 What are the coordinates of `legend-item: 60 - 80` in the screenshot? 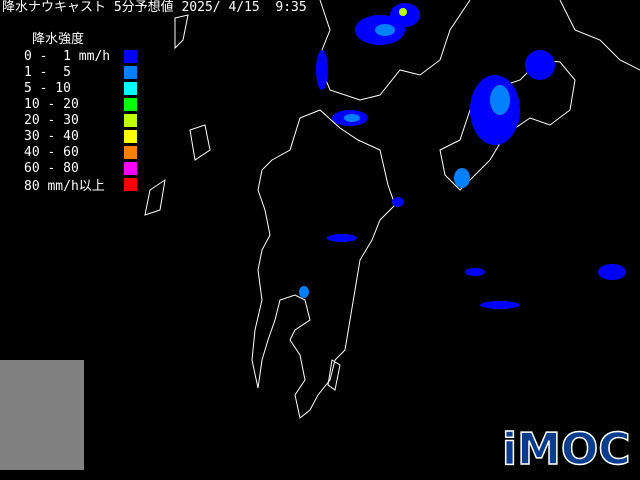 It's located at (80, 168).